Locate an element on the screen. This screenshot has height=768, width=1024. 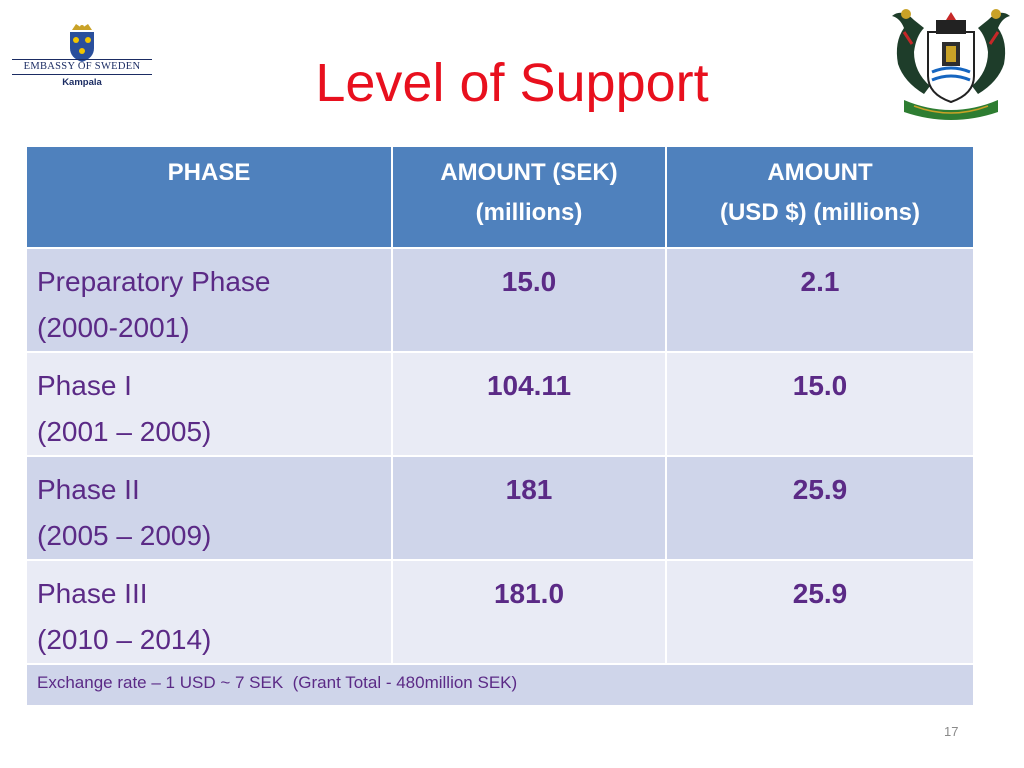
embassy-logo: EMBASSY OF SWEDEN Kampala is located at coordinates (82, 58).